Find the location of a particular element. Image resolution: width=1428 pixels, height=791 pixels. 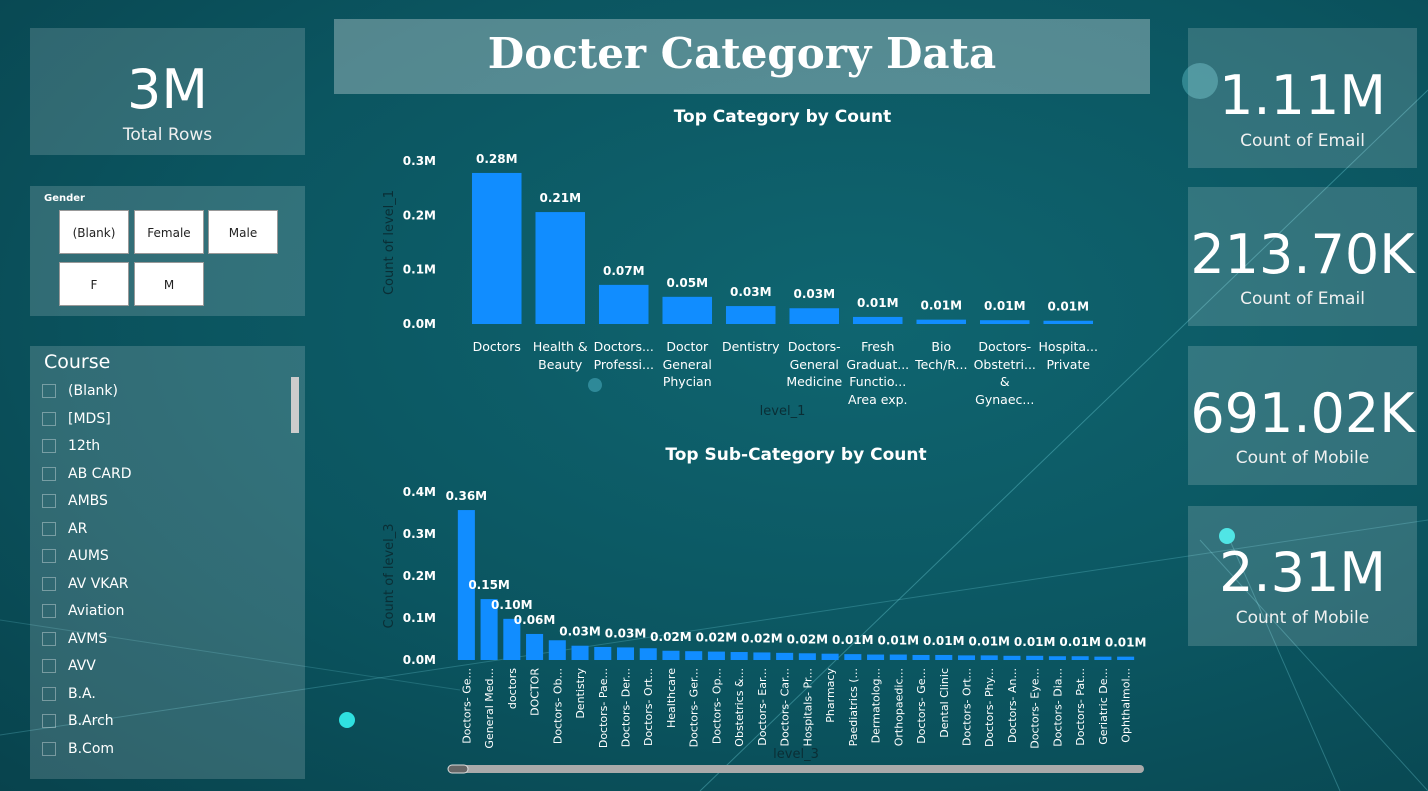

slicer-option: AVMS is located at coordinates (74, 639).